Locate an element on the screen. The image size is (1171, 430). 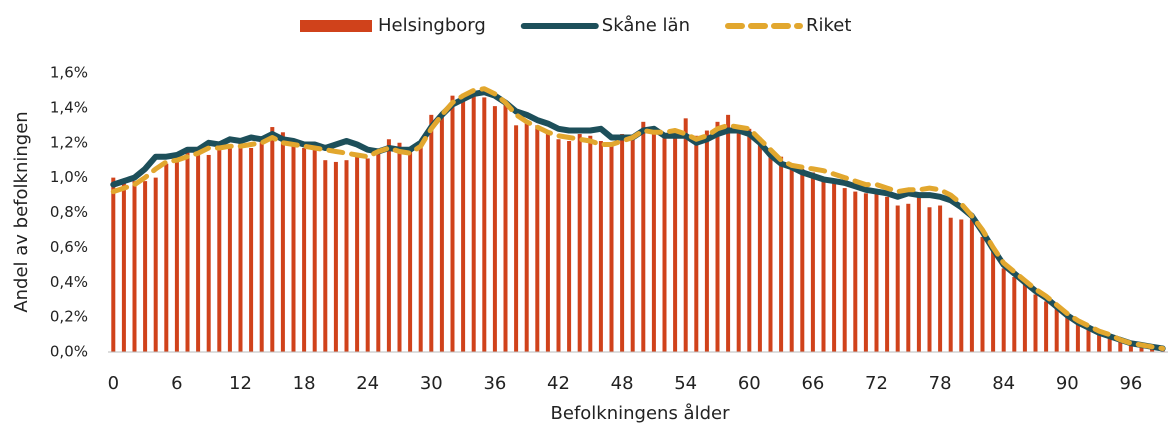
y-tick-label: 1,0% is located at coordinates (69, 177).